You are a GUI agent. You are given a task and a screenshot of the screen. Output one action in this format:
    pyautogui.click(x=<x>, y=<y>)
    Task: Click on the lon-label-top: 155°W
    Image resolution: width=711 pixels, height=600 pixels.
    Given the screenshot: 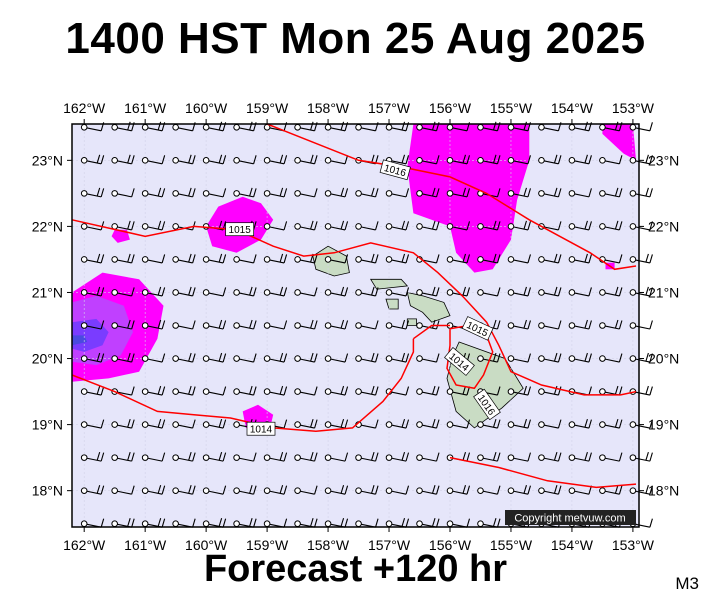 What is the action you would take?
    pyautogui.click(x=511, y=108)
    